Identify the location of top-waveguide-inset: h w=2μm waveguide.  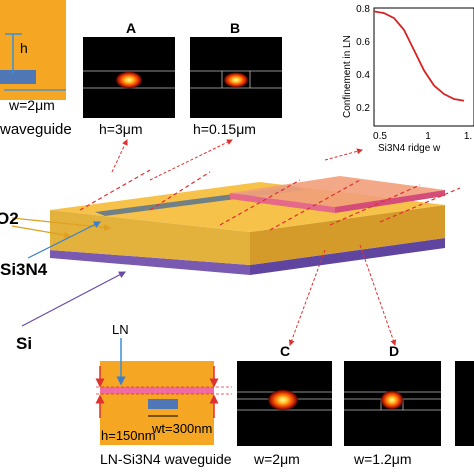
(36, 69).